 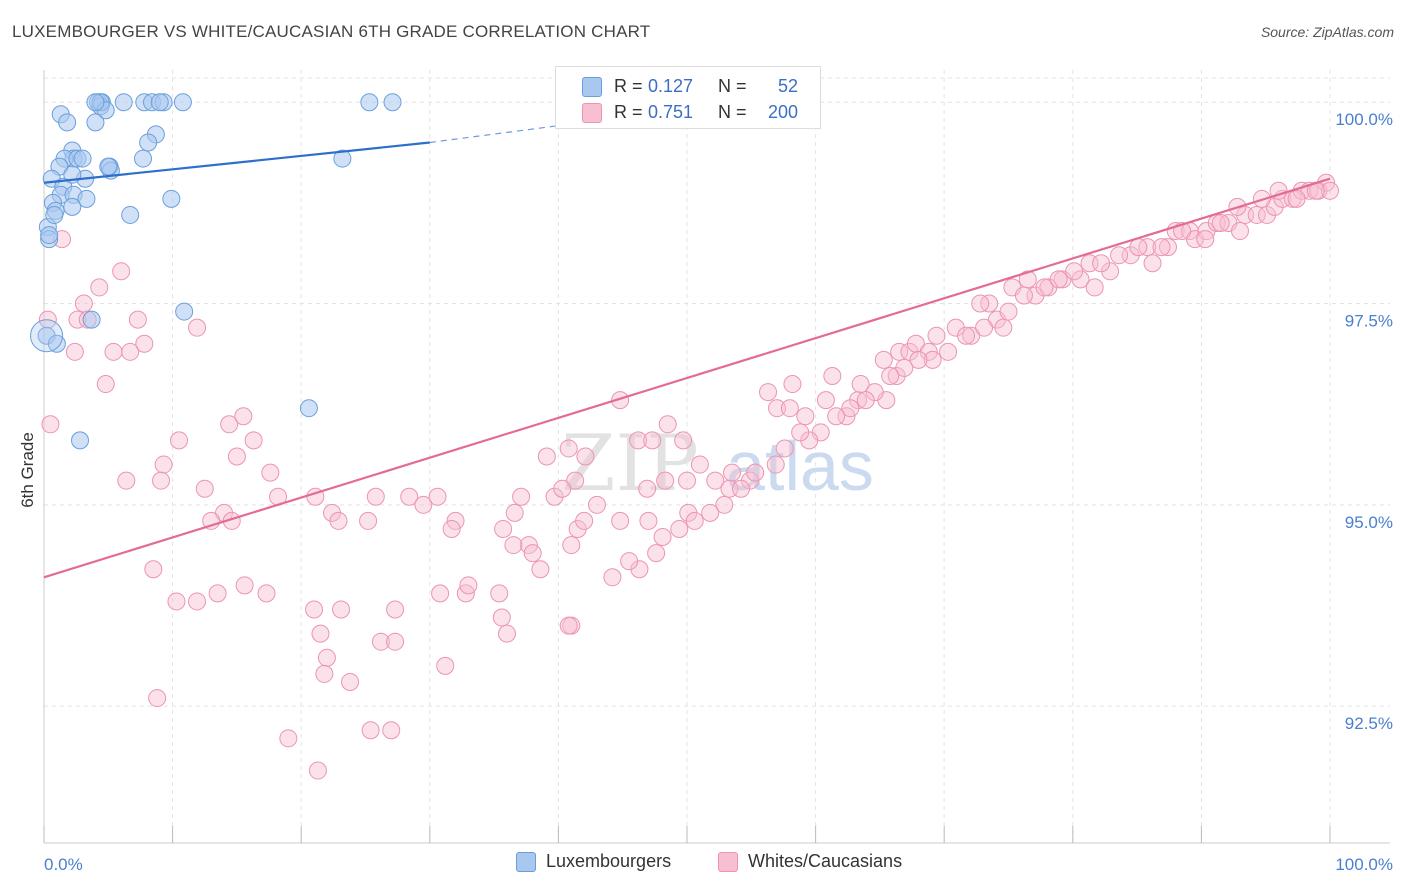 I want to click on y-tick-label: 97.5%, so click(x=1369, y=321).